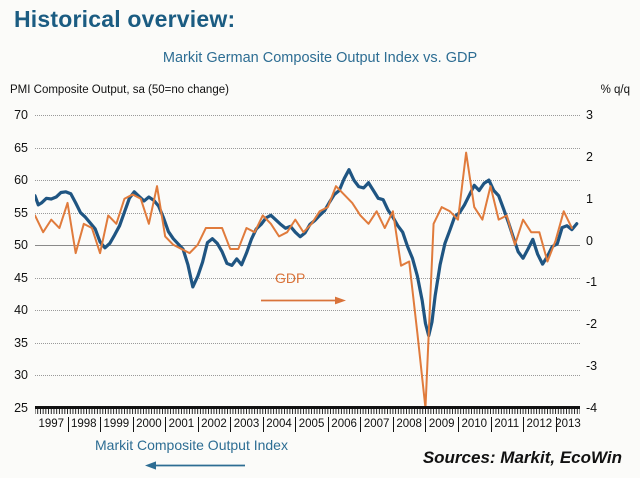 The width and height of the screenshot is (640, 478). I want to click on y-axis-right-tick: -4, so click(592, 408).